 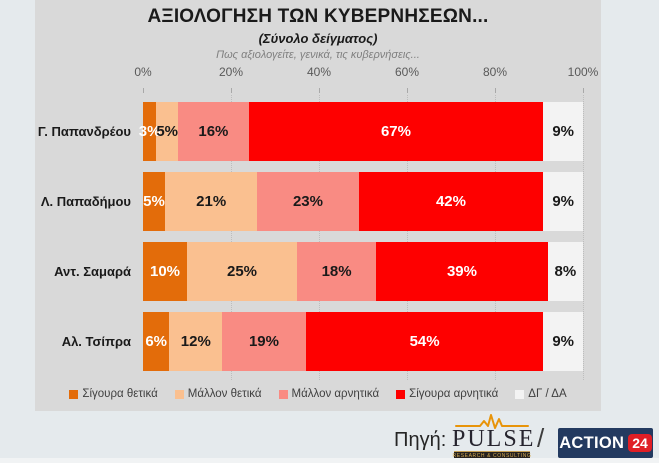 I want to click on bar-segment: 6%, so click(x=156, y=341).